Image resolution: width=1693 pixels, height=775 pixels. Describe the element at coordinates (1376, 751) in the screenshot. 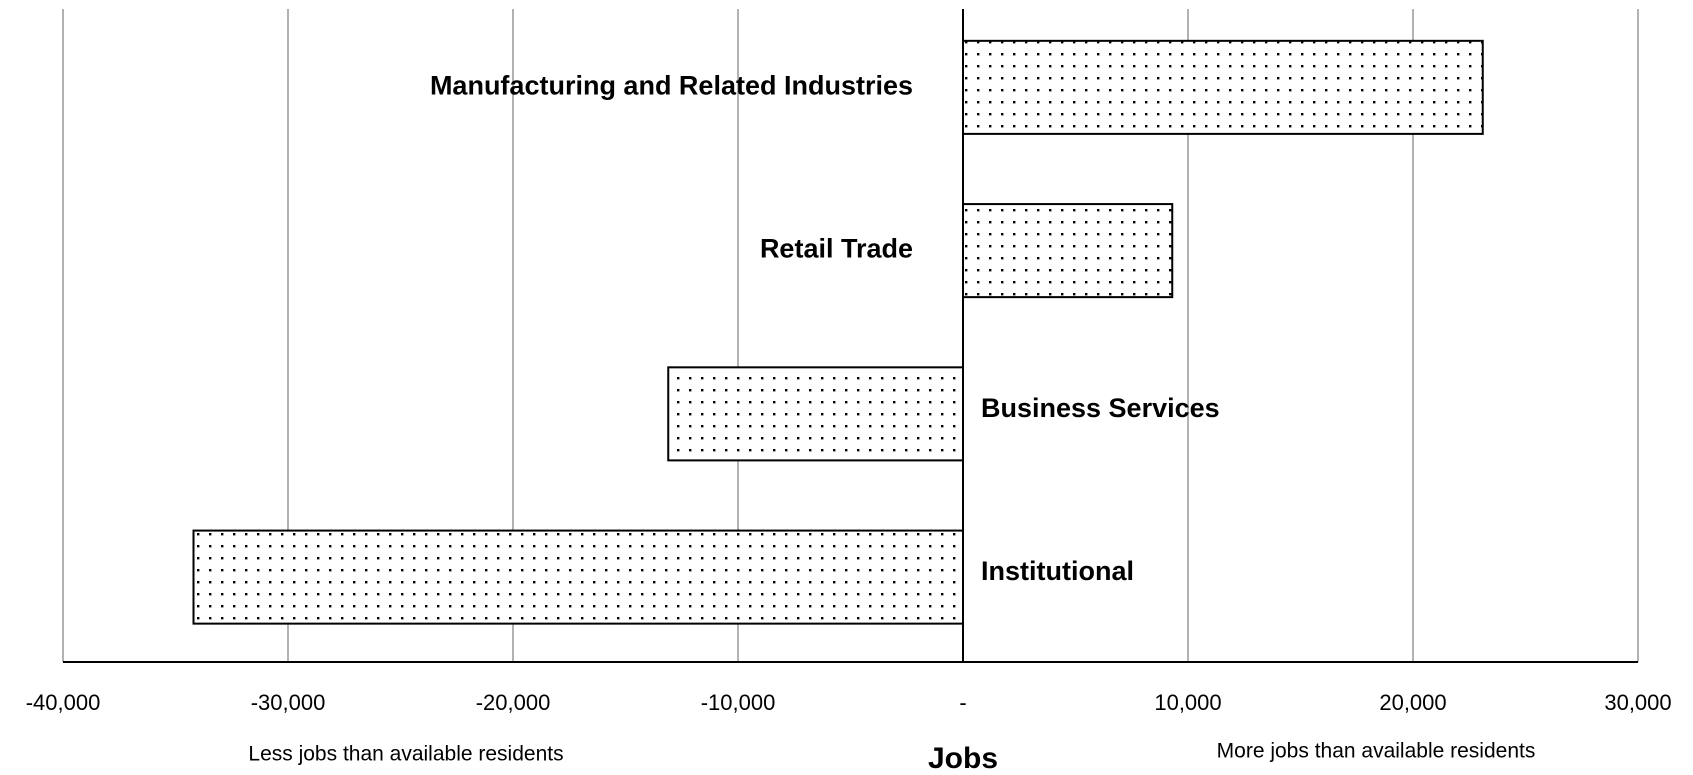

I see `annotation: More jobs than available residents` at that location.